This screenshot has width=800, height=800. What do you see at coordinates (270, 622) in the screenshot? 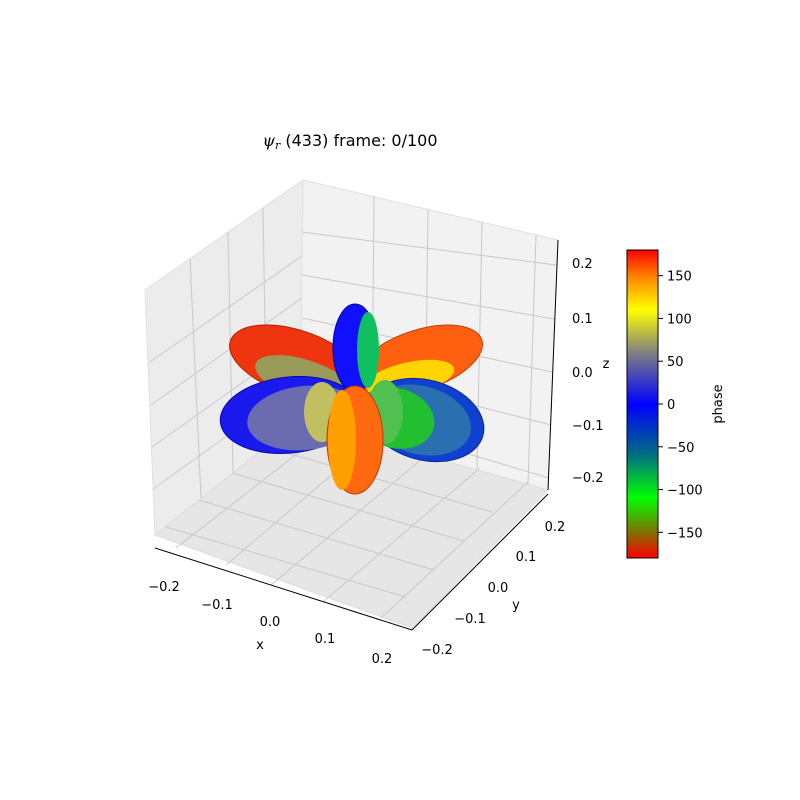
I see `x-tick-label: 0.0` at bounding box center [270, 622].